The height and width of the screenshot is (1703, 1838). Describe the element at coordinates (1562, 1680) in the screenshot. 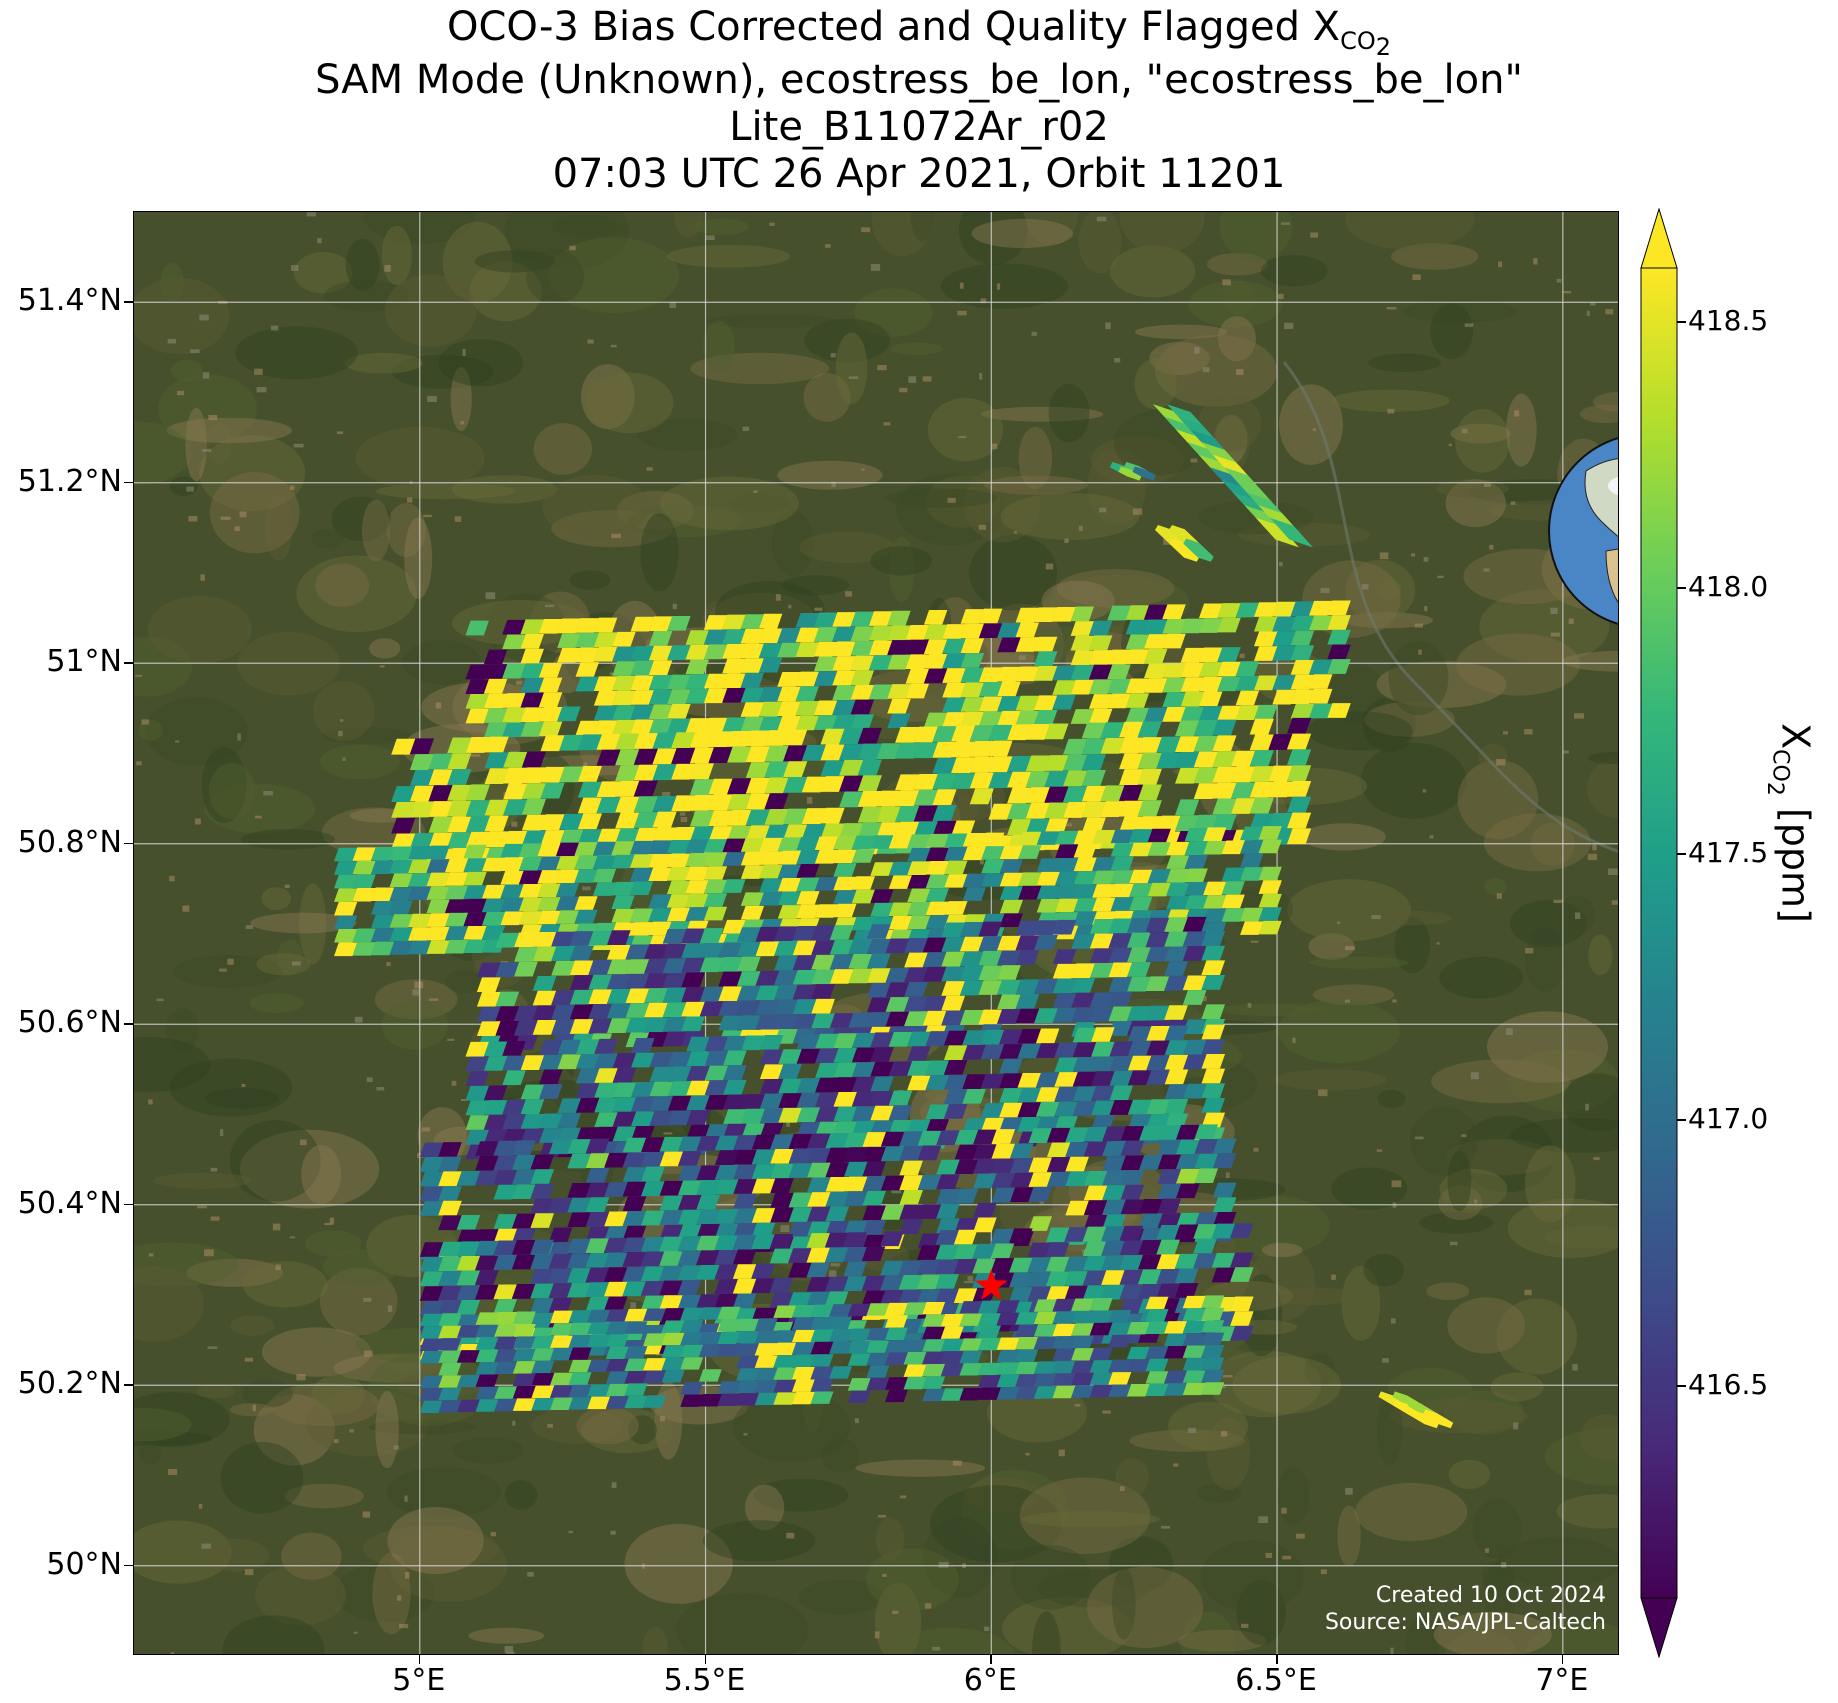

I see `lon-tick-label: 7°E` at that location.